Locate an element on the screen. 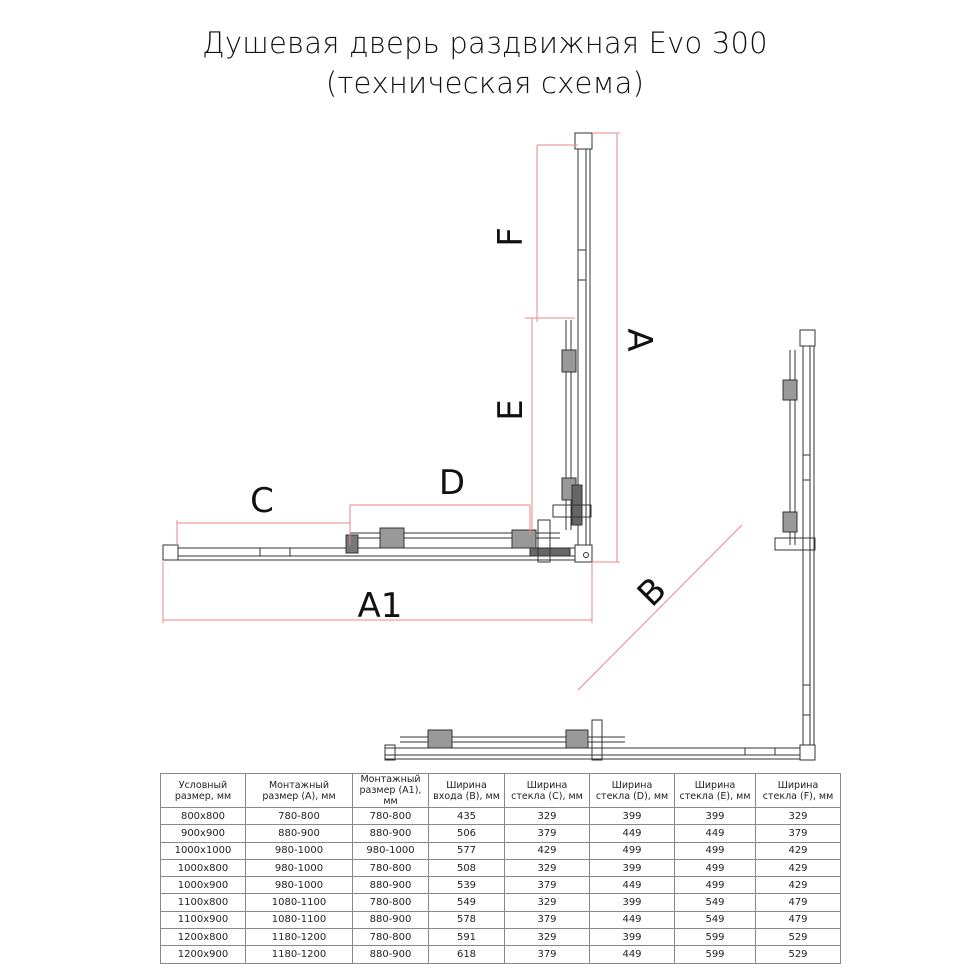 This screenshot has width=970, height=970. table-row: 1000x900 980-1000 880-900 539 379 449 499 429 is located at coordinates (500, 885).